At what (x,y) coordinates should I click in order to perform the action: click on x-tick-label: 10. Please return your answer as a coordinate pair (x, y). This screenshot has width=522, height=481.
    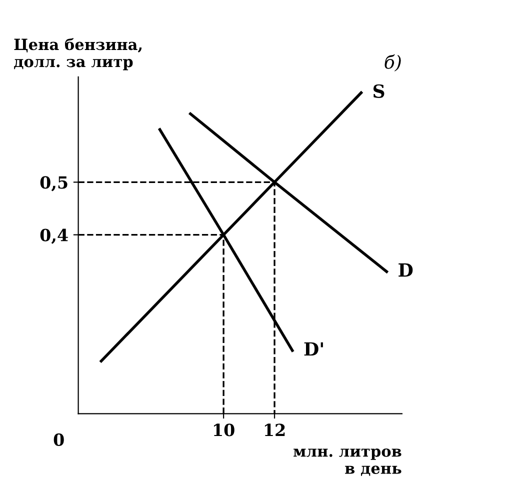
    Looking at the image, I should click on (224, 430).